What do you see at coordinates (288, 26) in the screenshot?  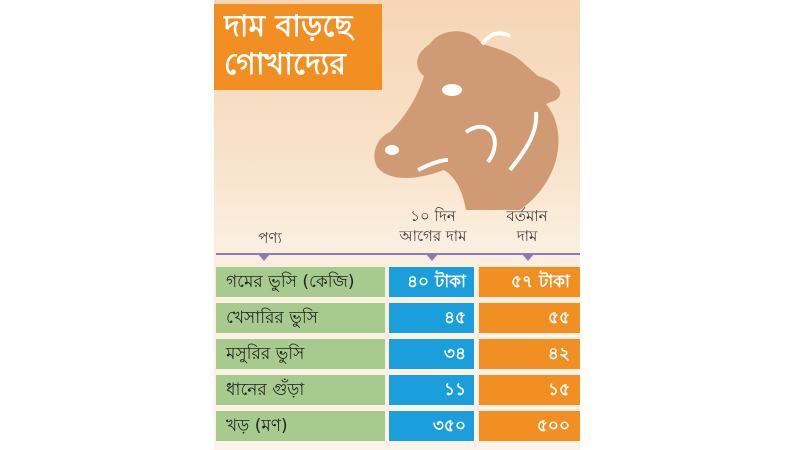 I see `title-line-1: দাম বাড়ছে` at bounding box center [288, 26].